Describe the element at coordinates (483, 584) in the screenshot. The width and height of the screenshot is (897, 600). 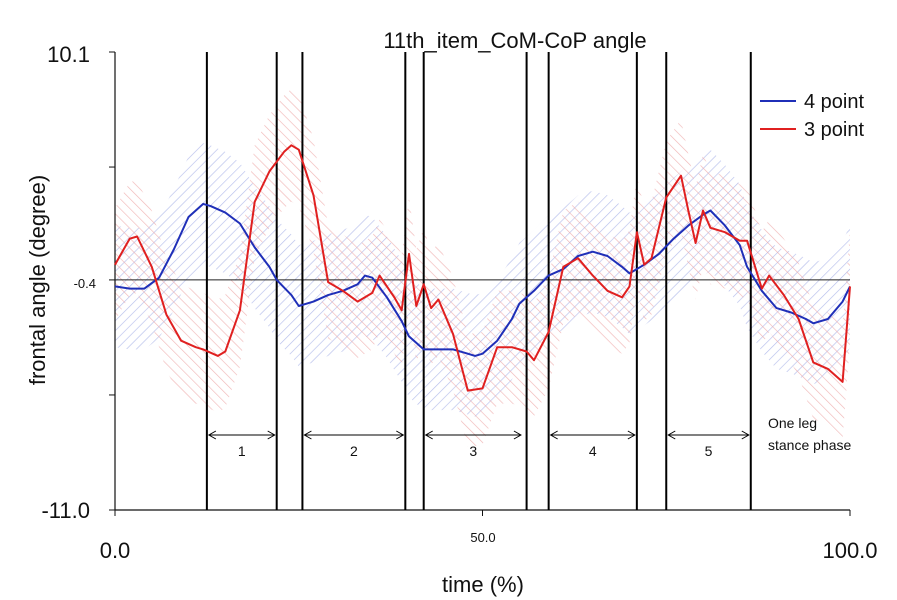
I see `x-axis-label: time (%)` at that location.